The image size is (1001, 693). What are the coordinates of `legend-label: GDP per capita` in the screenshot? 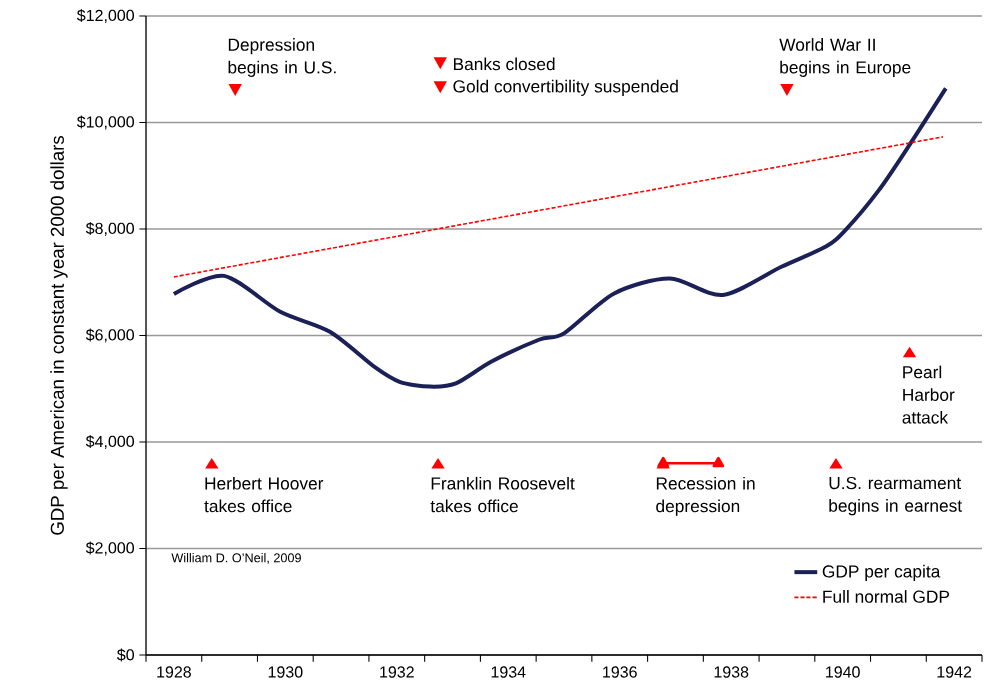 It's located at (881, 573).